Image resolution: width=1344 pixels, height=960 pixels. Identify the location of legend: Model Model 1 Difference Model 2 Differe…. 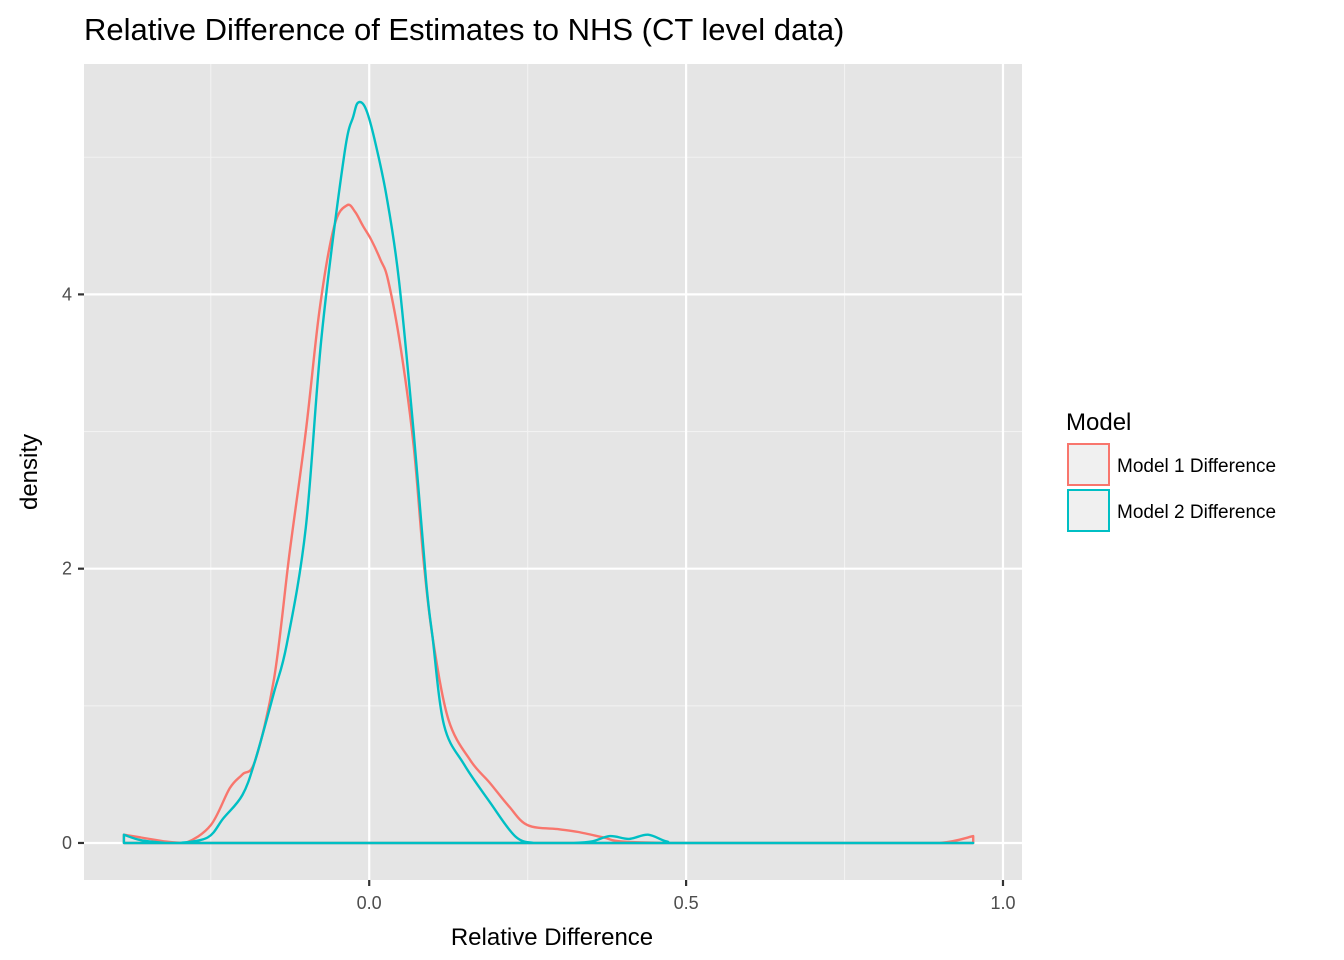
(1171, 470).